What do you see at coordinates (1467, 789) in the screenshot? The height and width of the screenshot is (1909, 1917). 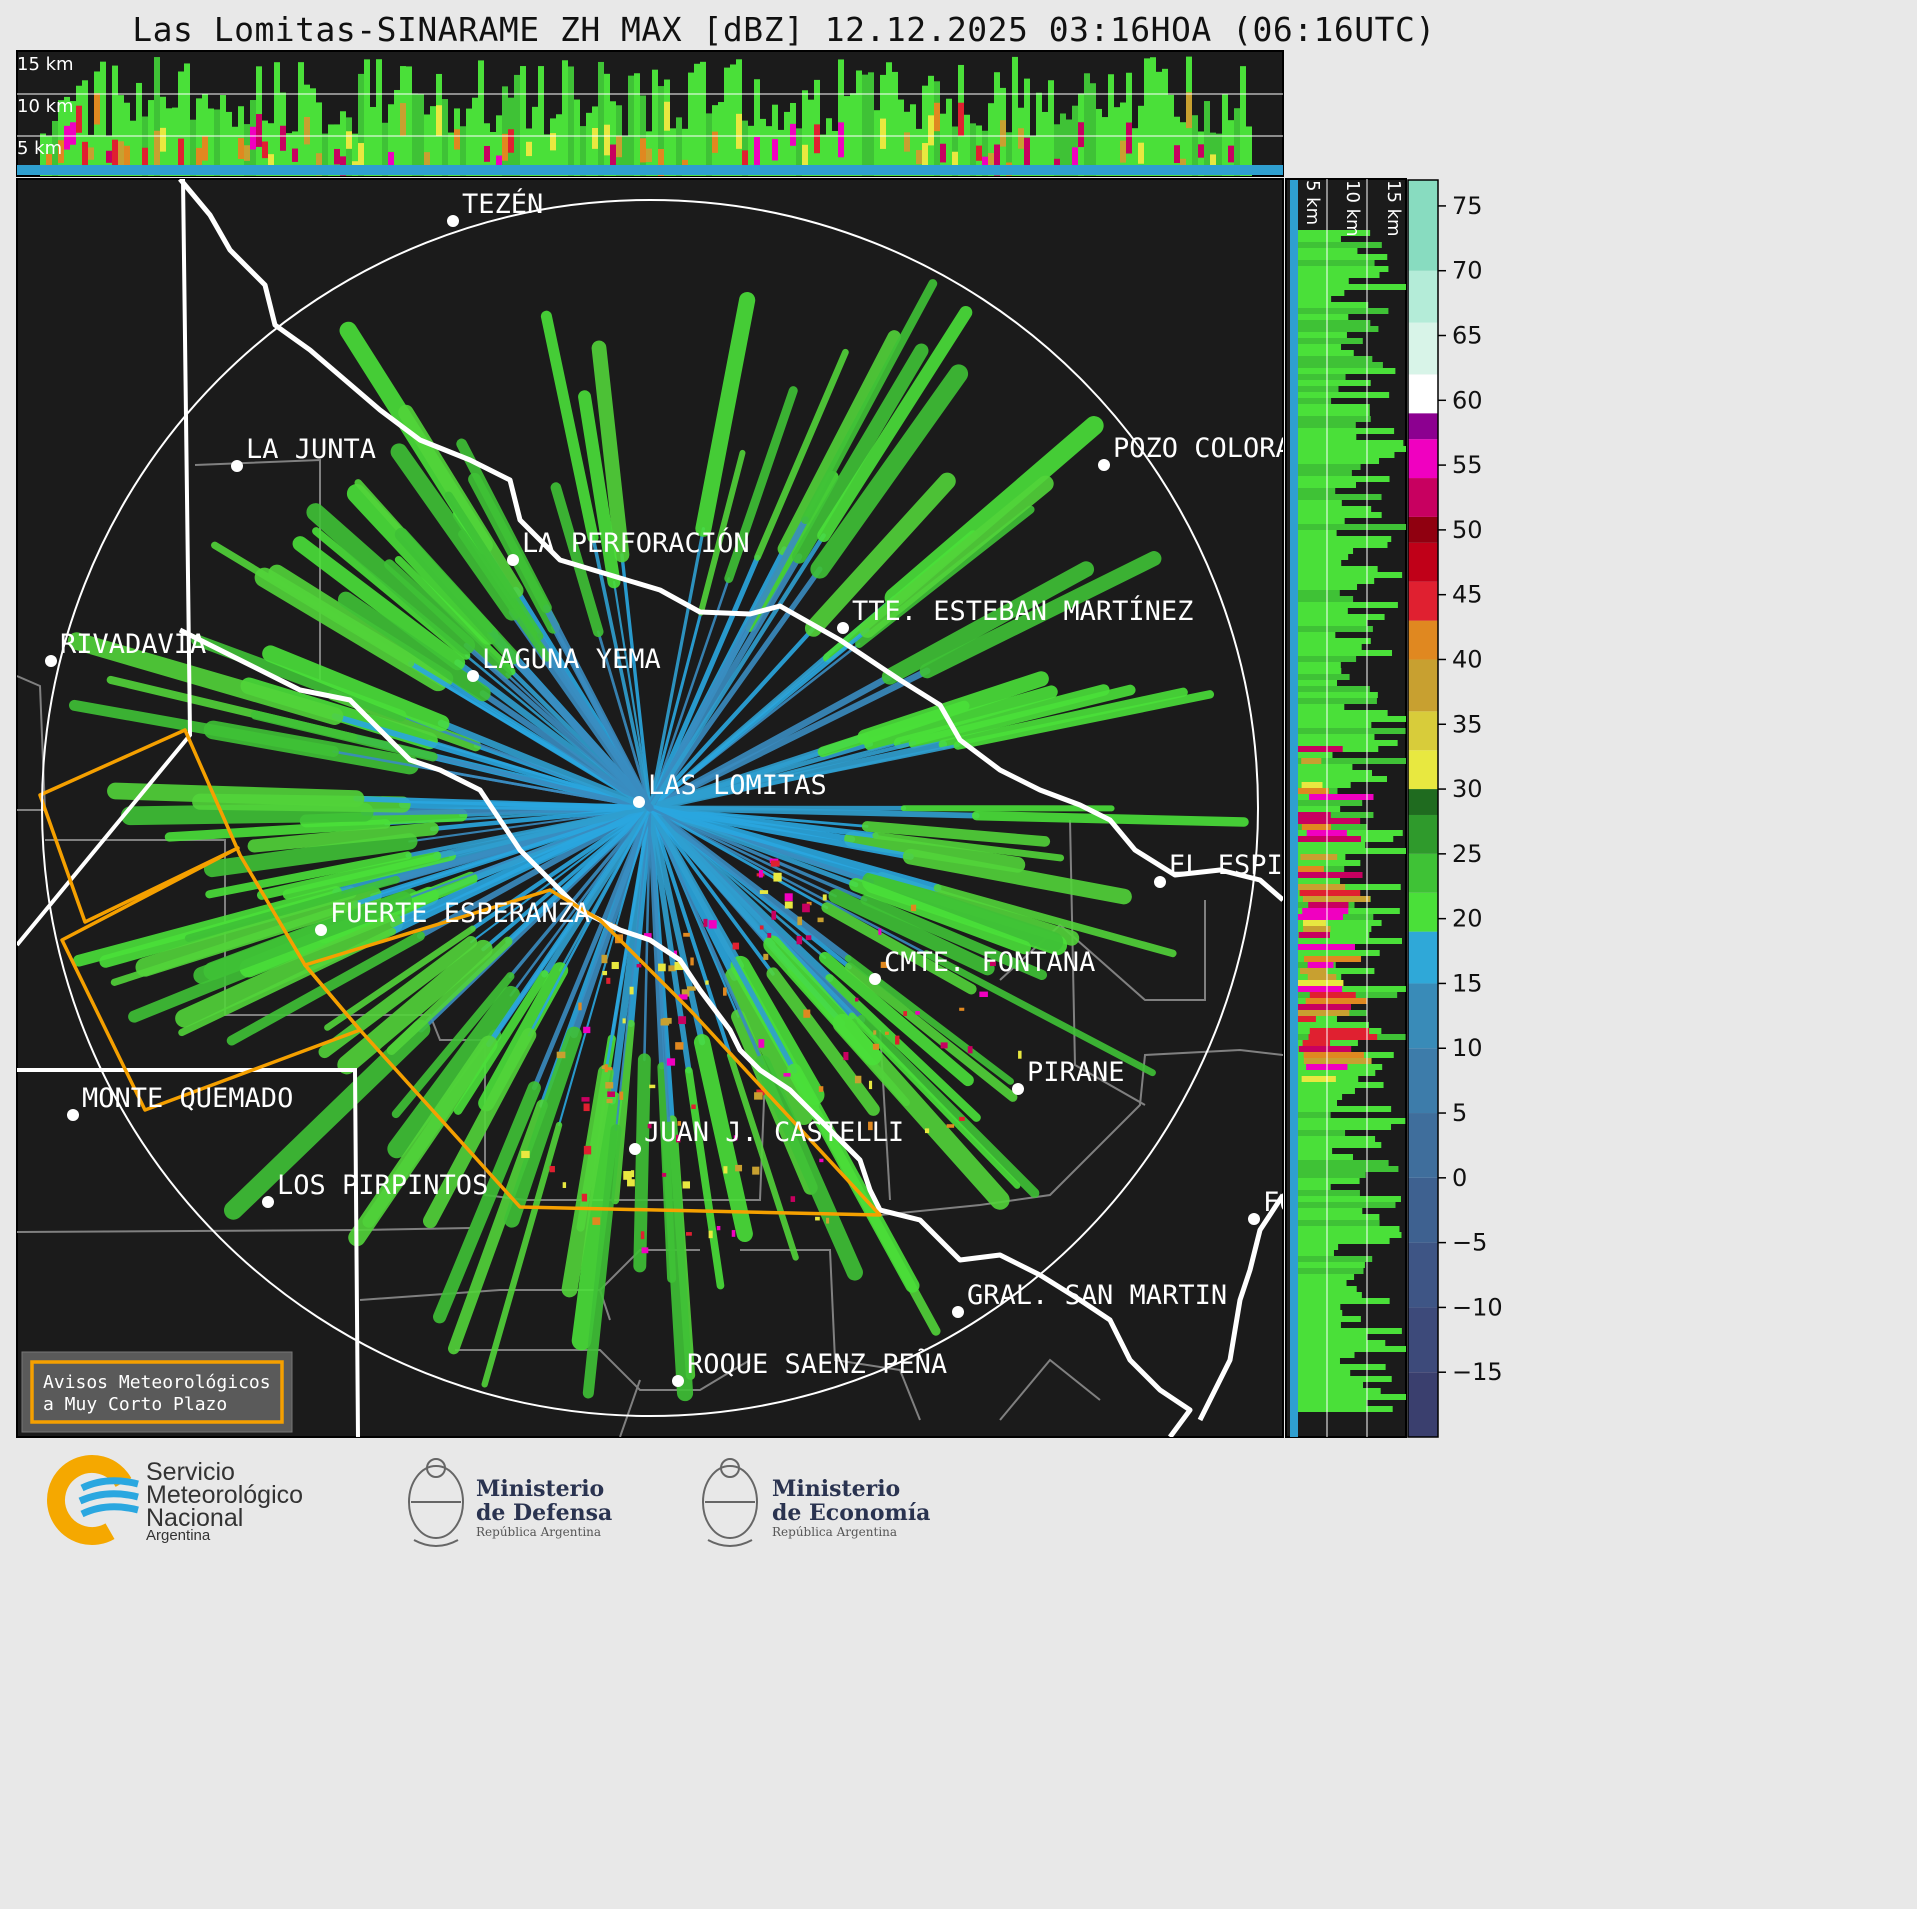 I see `colorbar-tick-label: 30` at bounding box center [1467, 789].